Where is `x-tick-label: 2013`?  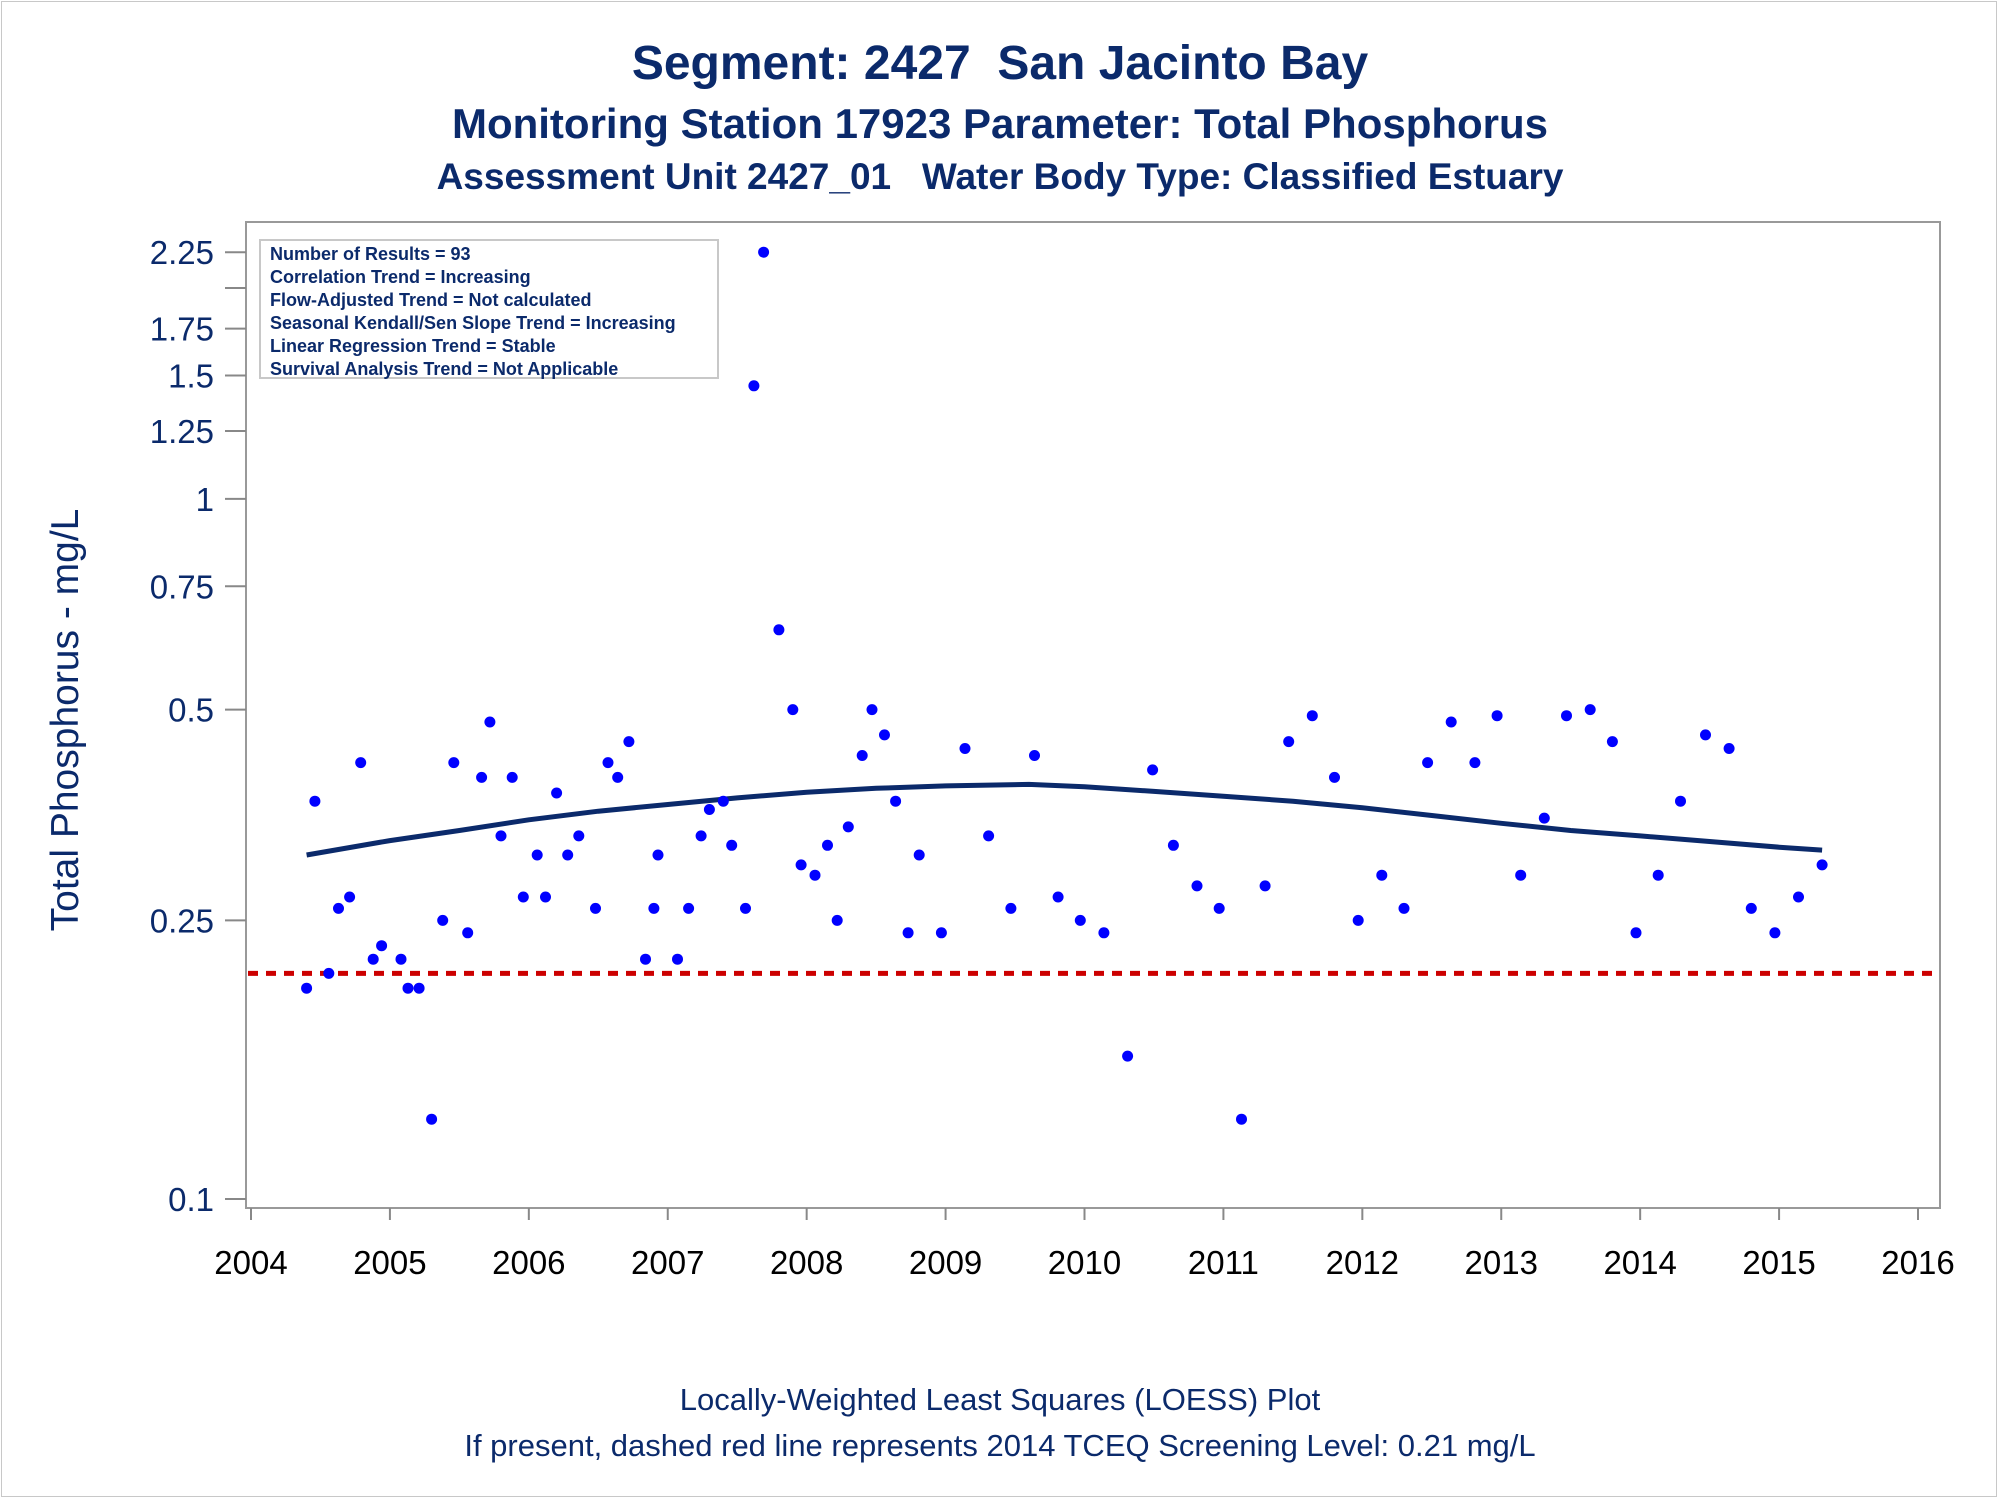
x-tick-label: 2013 is located at coordinates (1501, 1262).